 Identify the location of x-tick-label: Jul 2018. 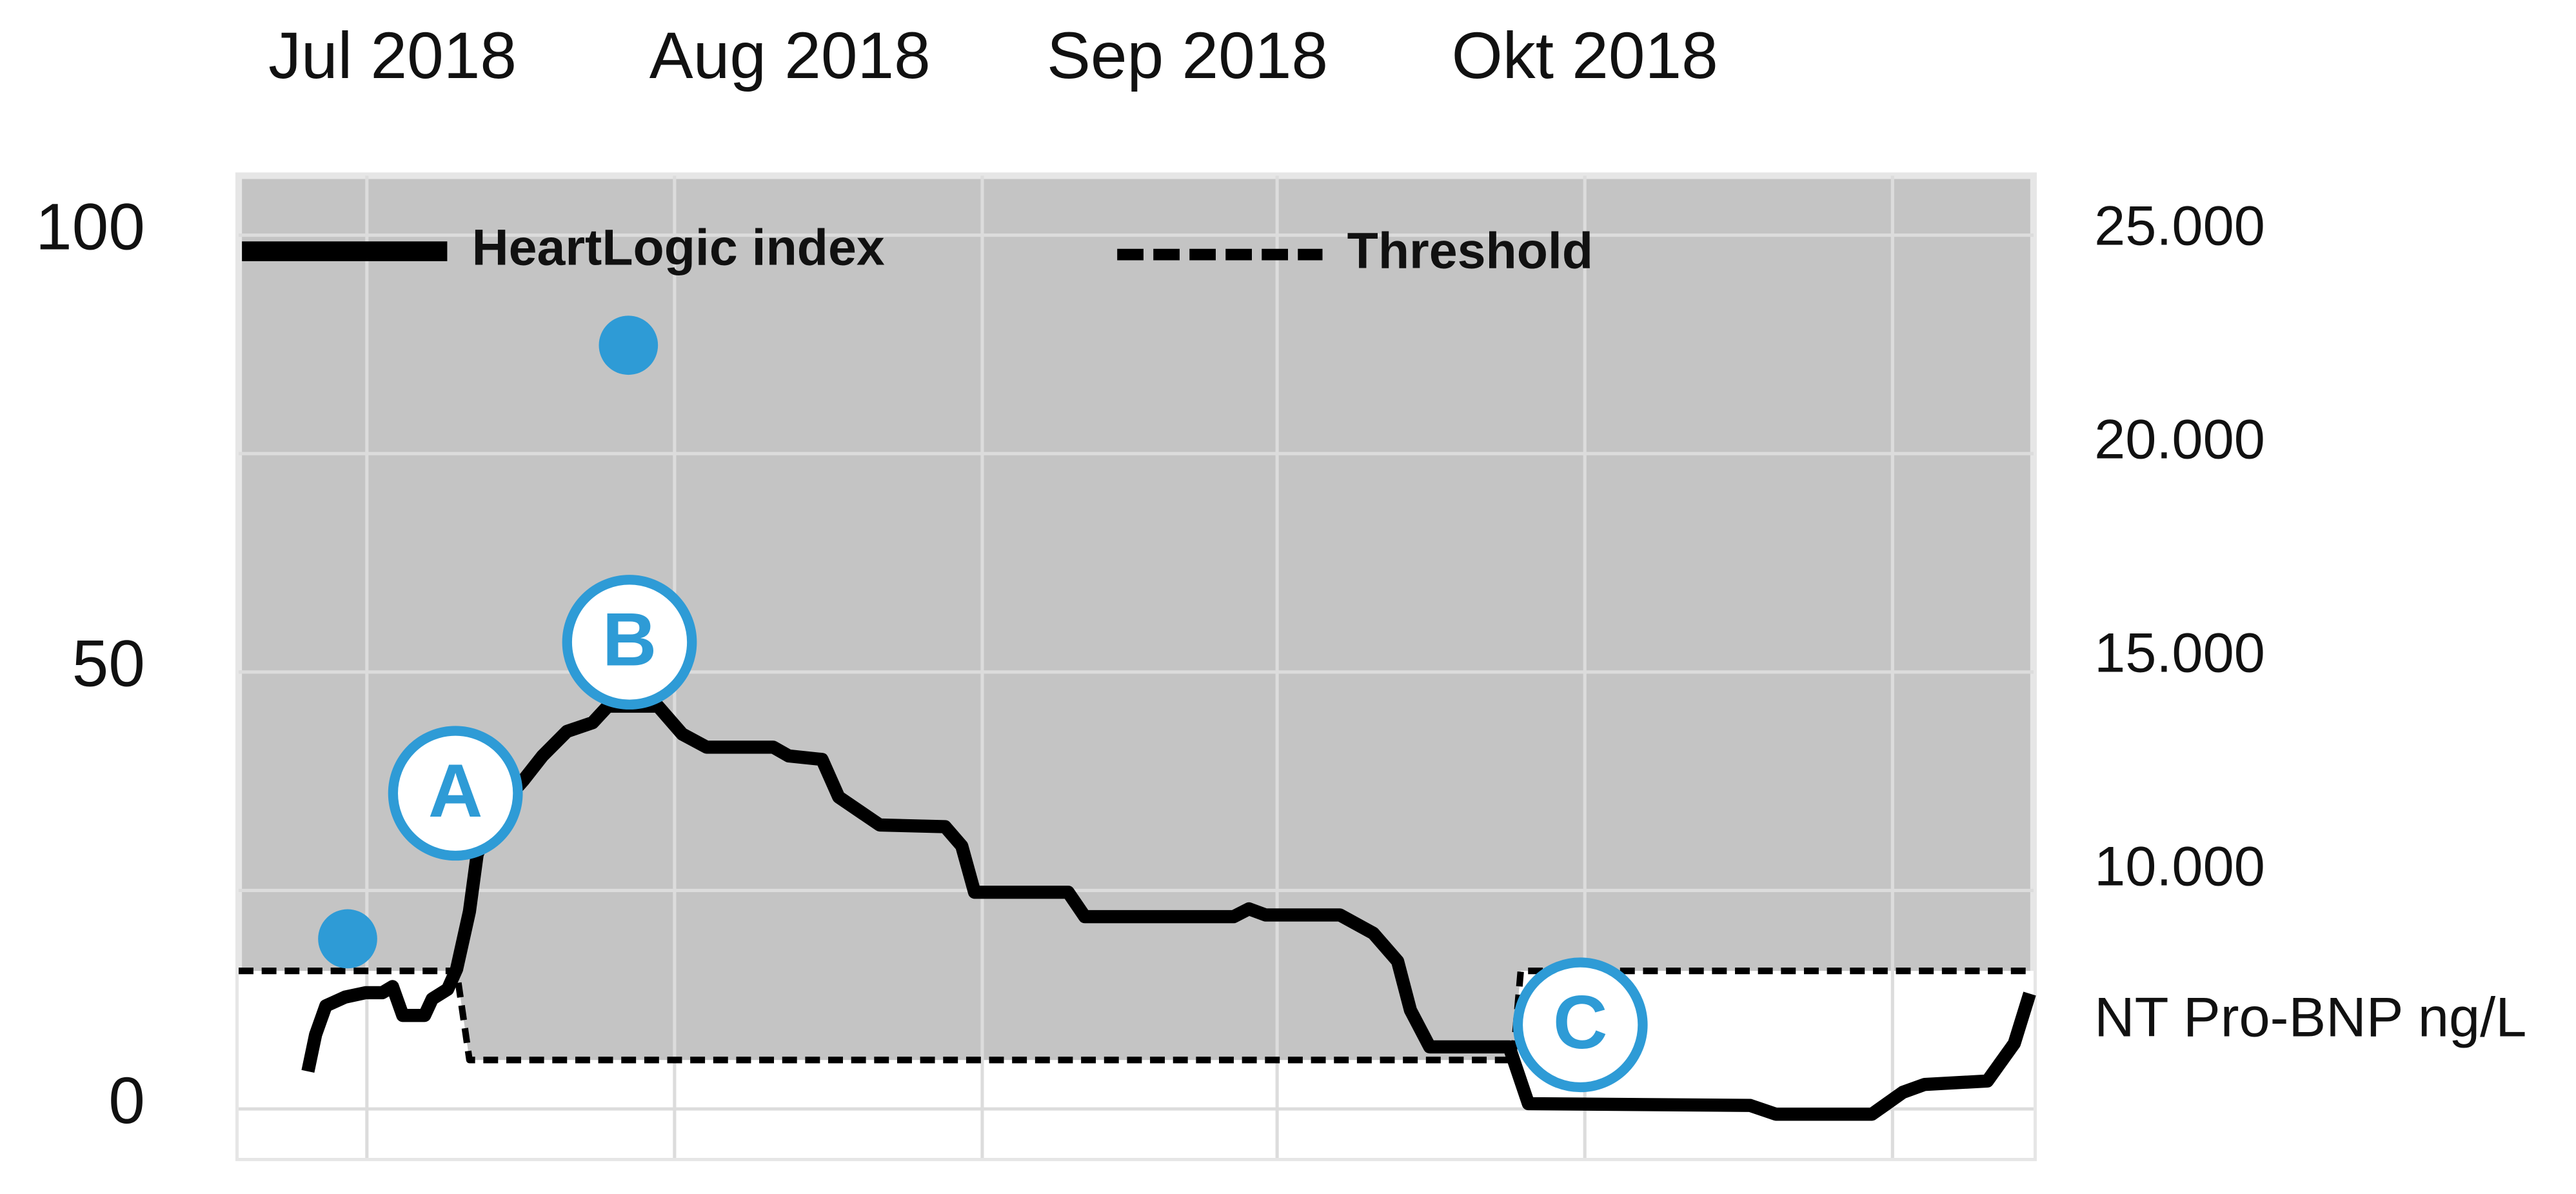
(393, 55).